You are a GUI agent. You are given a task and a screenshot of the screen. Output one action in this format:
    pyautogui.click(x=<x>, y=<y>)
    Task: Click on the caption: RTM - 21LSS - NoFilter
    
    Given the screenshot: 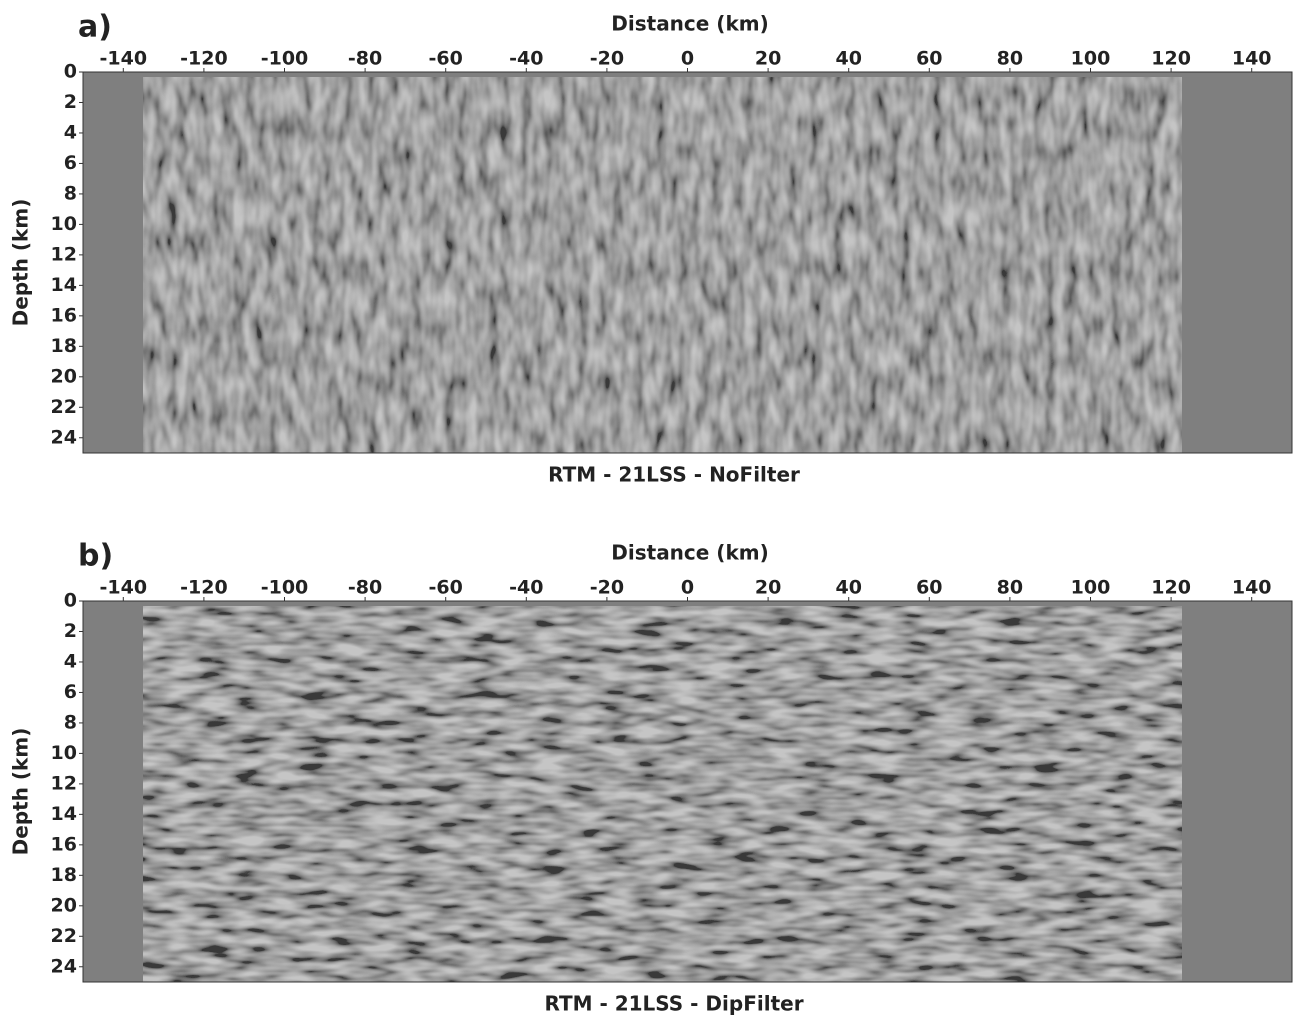 What is the action you would take?
    pyautogui.click(x=674, y=475)
    